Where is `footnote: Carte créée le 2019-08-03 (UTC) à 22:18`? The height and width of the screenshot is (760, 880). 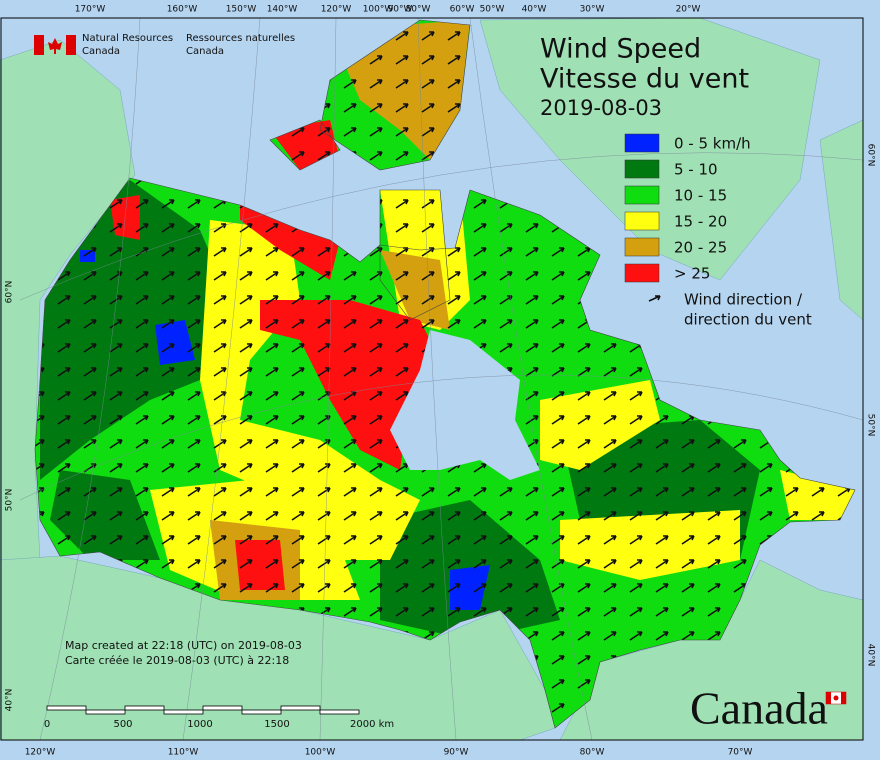 footnote: Carte créée le 2019-08-03 (UTC) à 22:18 is located at coordinates (177, 660).